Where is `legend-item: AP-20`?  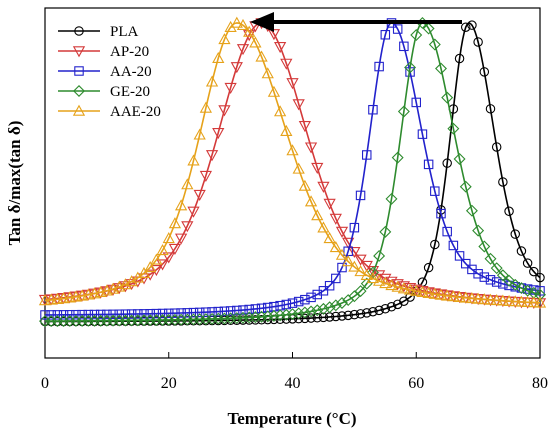 legend-item: AP-20 is located at coordinates (103, 52).